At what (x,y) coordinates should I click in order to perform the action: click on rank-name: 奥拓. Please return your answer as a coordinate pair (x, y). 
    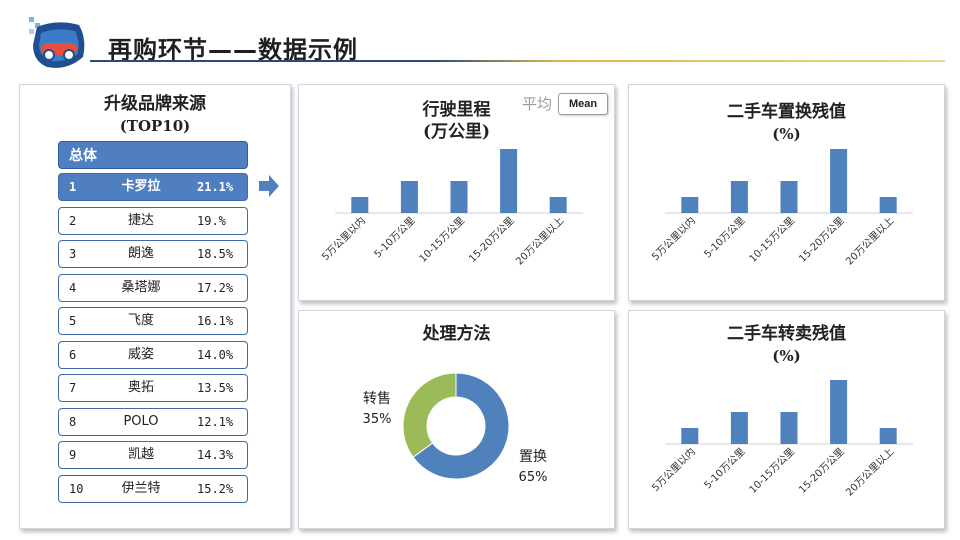
    Looking at the image, I should click on (140, 387).